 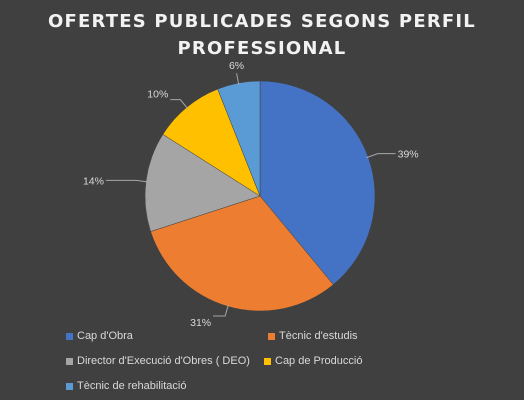 I want to click on data-label: 14%, so click(x=93, y=181).